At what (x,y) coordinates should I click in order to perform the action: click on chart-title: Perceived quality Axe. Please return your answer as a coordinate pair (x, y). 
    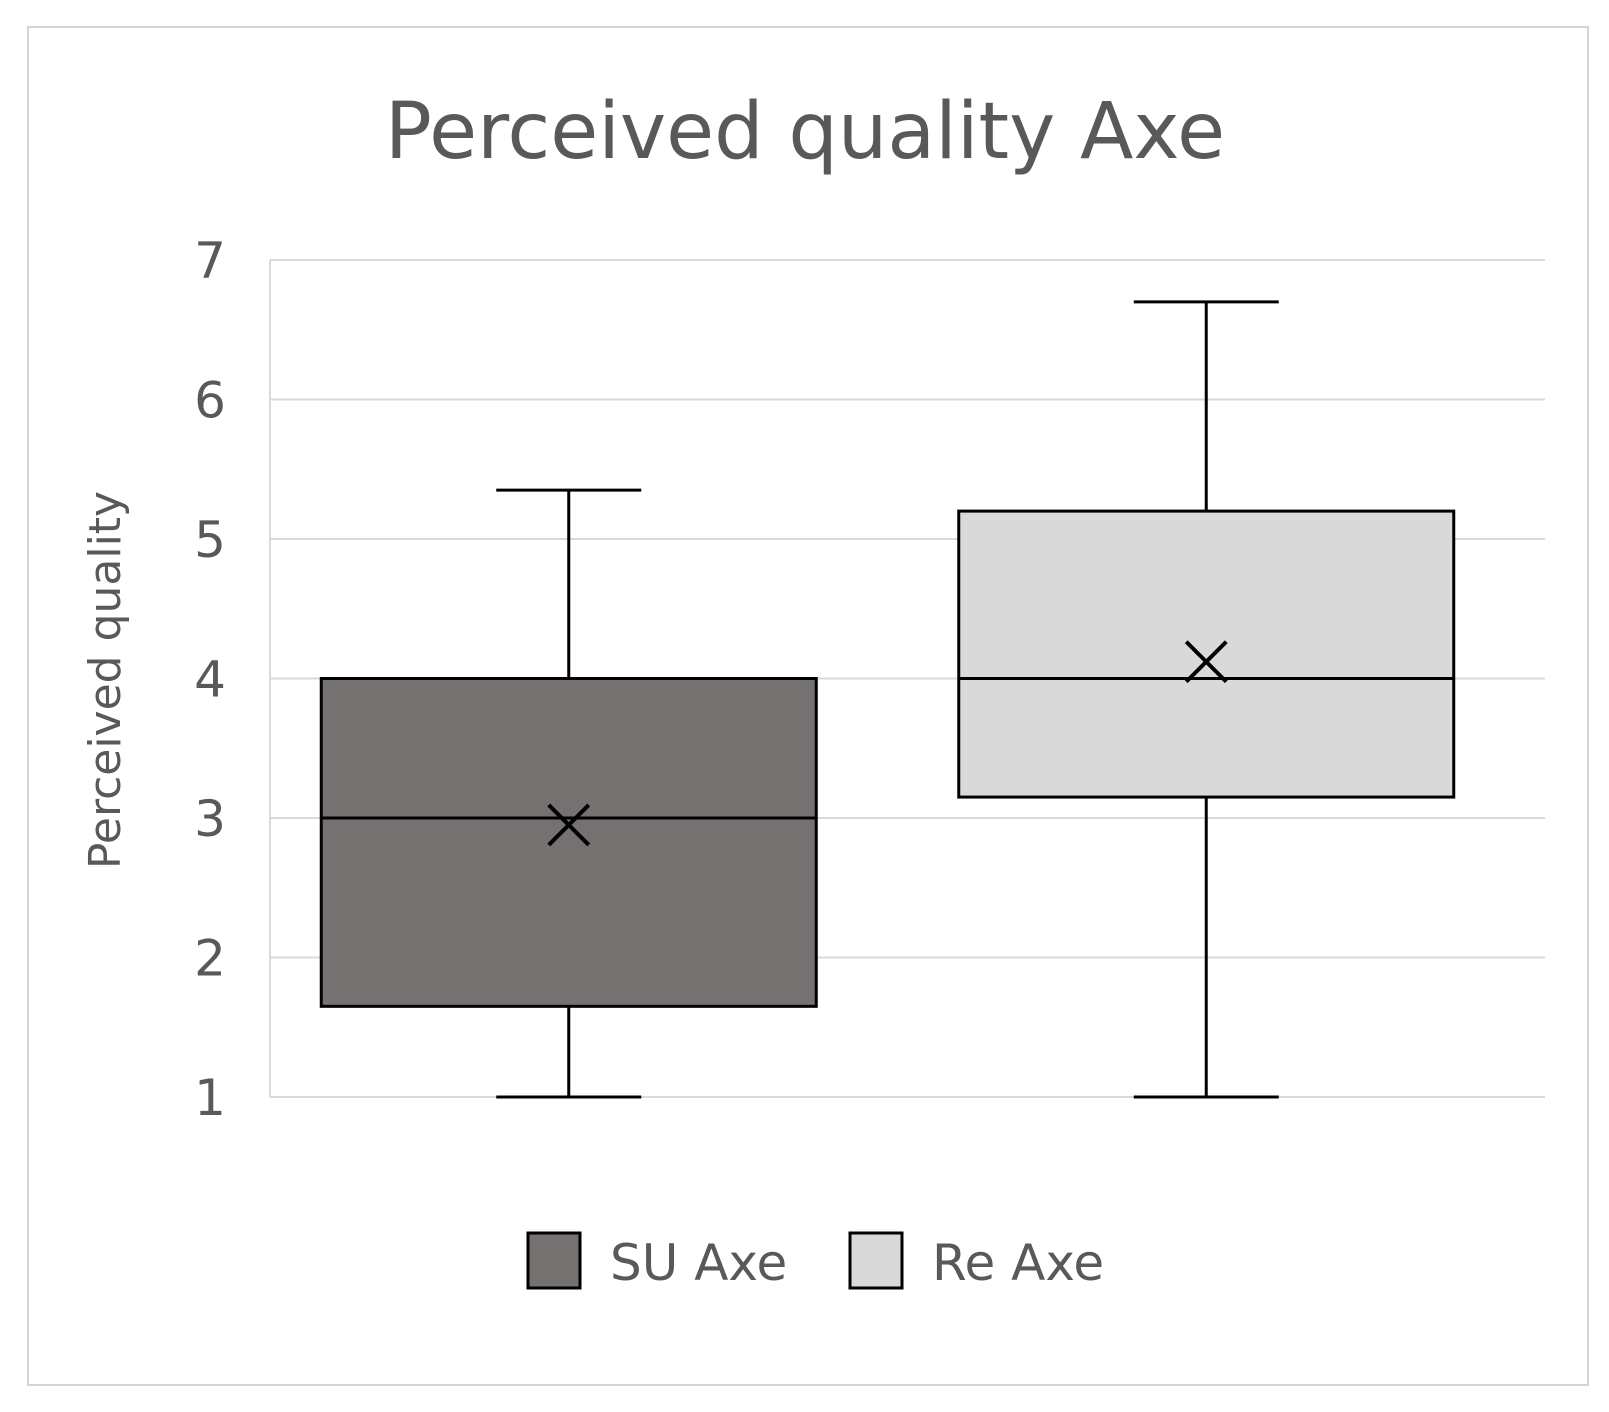
    Looking at the image, I should click on (805, 132).